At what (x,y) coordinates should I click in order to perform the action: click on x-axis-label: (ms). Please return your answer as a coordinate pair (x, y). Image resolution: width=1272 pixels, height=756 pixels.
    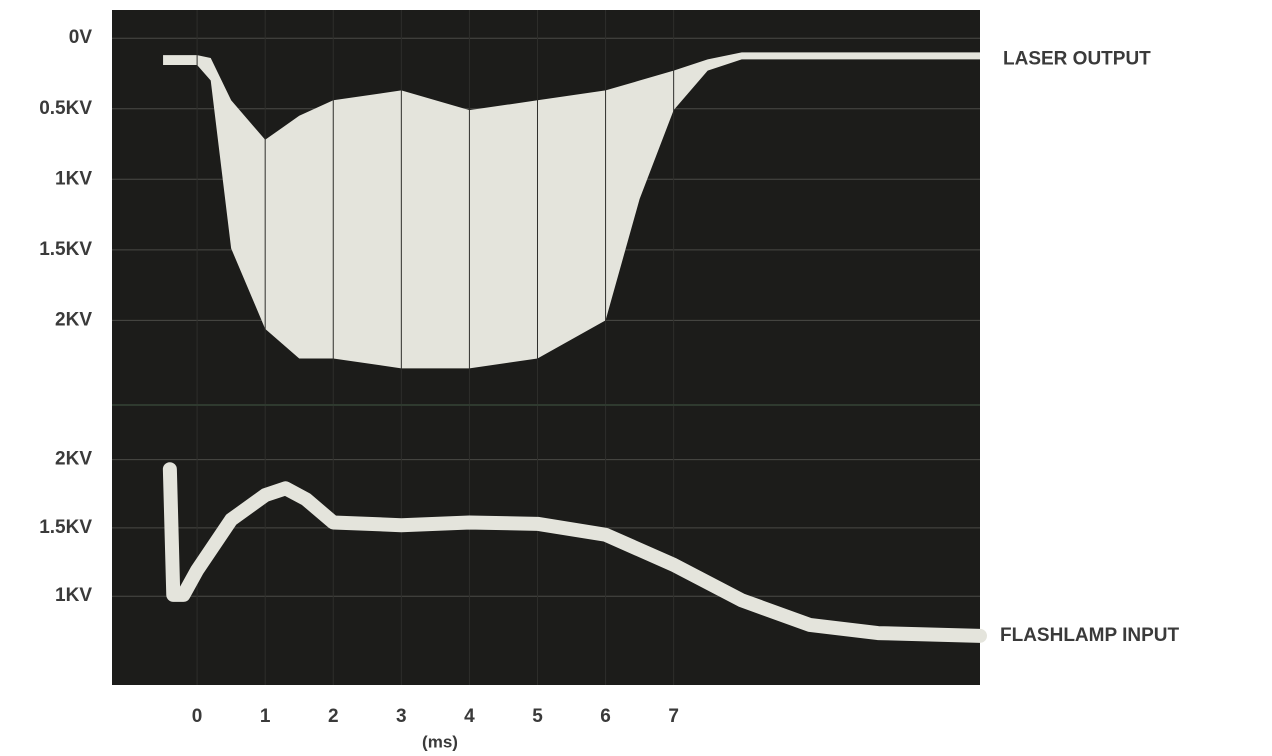
    Looking at the image, I should click on (440, 741).